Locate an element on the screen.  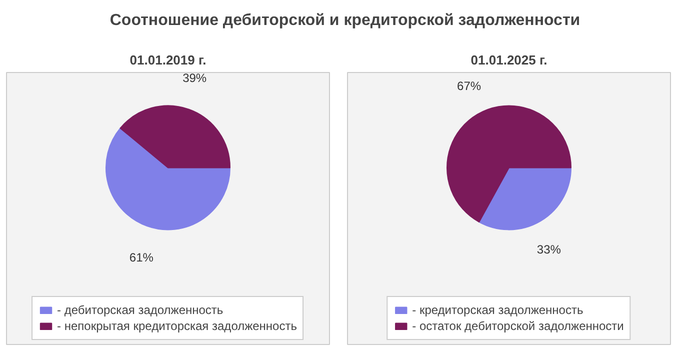
data-label: 67% is located at coordinates (469, 85).